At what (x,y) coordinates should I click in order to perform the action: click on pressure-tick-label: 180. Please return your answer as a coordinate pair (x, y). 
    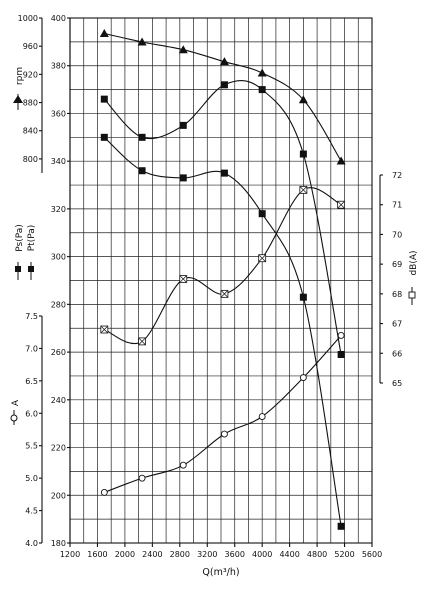
    Looking at the image, I should click on (58, 543).